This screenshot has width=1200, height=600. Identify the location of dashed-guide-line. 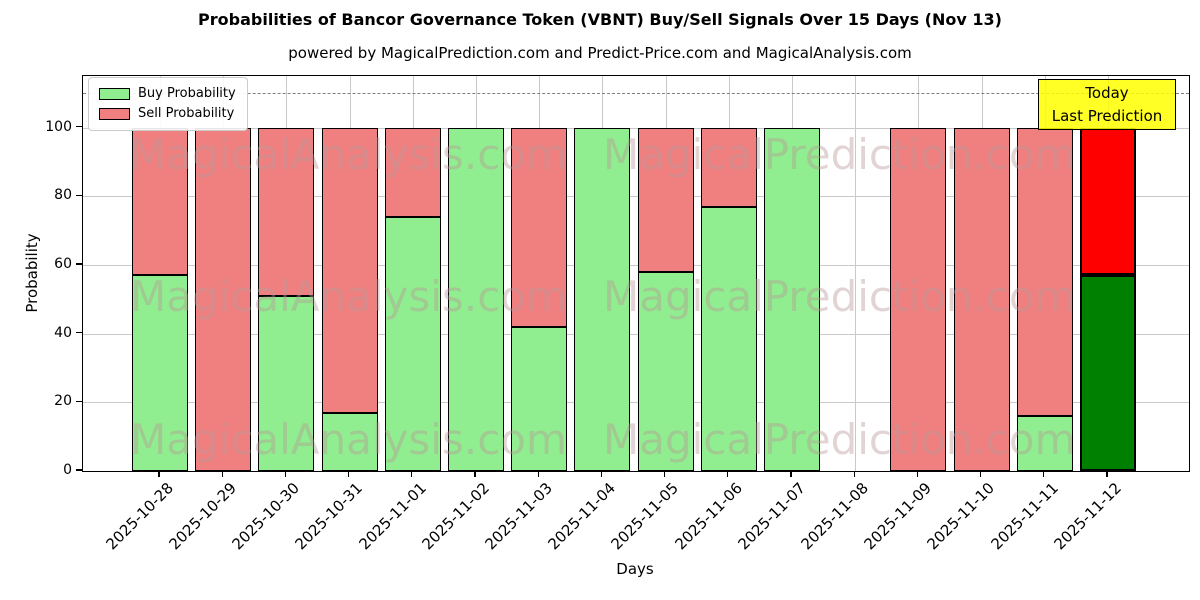
(636, 94).